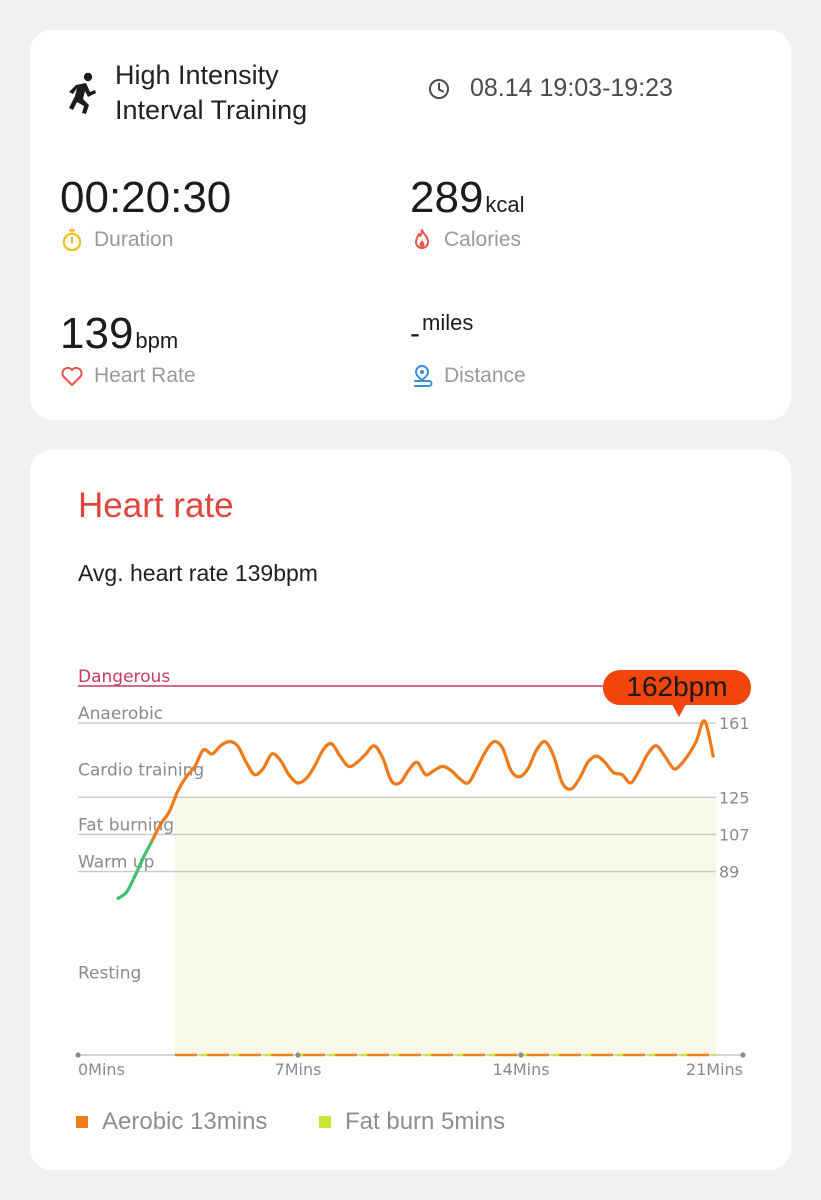 Image resolution: width=821 pixels, height=1200 pixels. I want to click on peak-pointer, so click(678, 711).